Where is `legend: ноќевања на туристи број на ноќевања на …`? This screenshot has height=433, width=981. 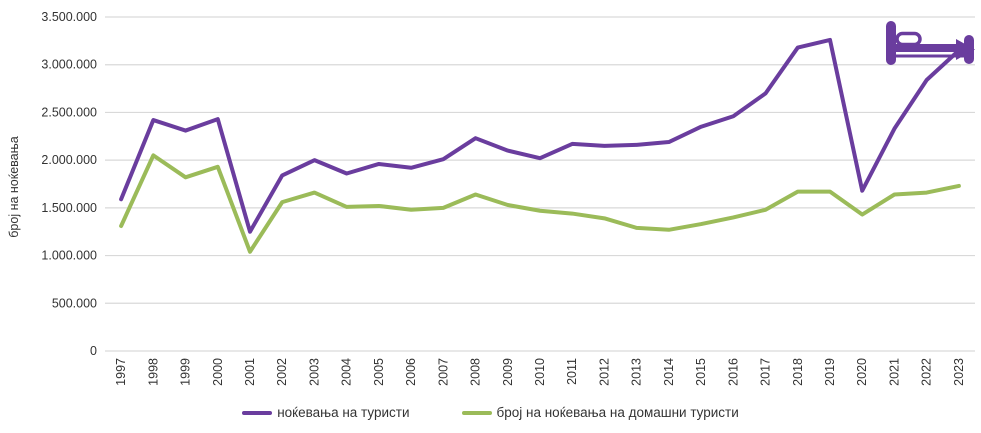 legend: ноќевања на туристи број на ноќевања на … is located at coordinates (490, 412).